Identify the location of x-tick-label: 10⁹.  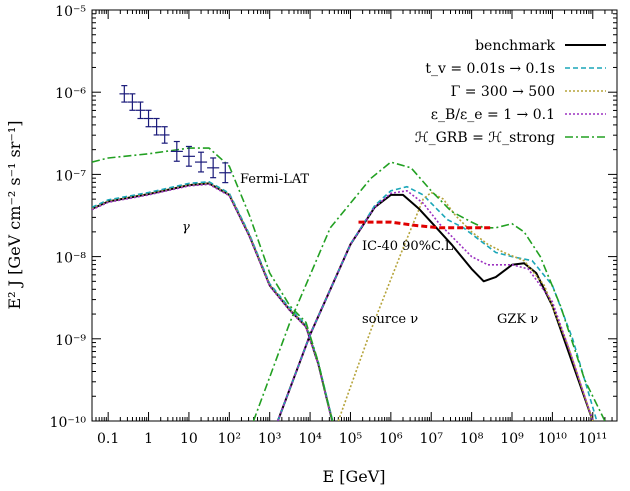
(512, 439).